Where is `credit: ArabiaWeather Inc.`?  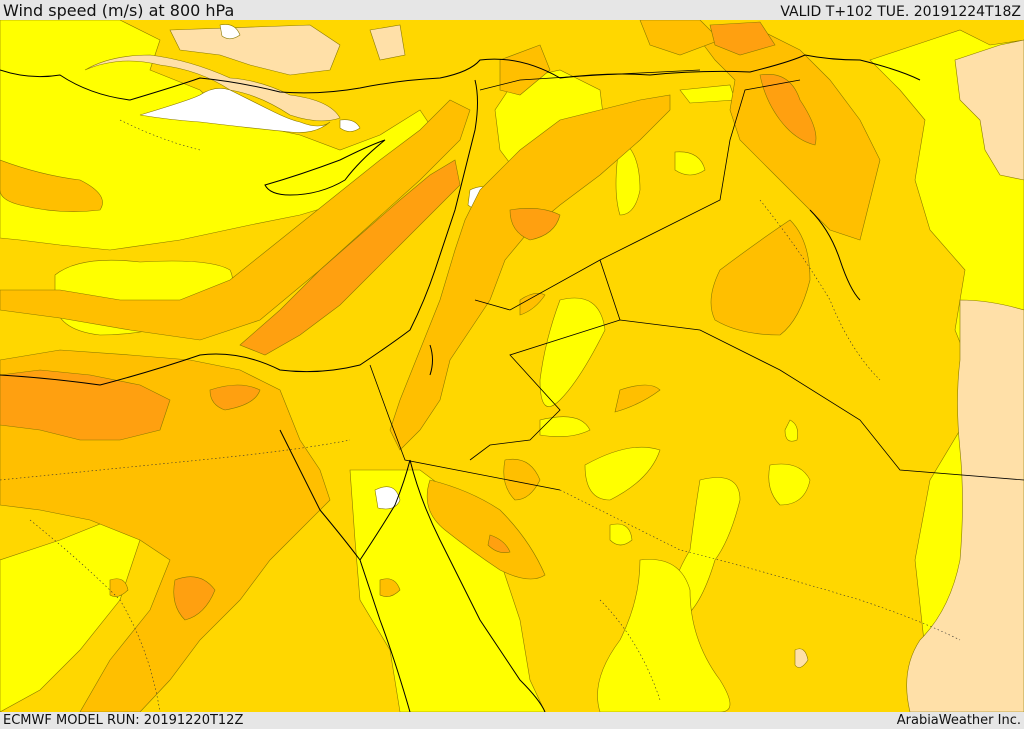 credit: ArabiaWeather Inc. is located at coordinates (958, 720).